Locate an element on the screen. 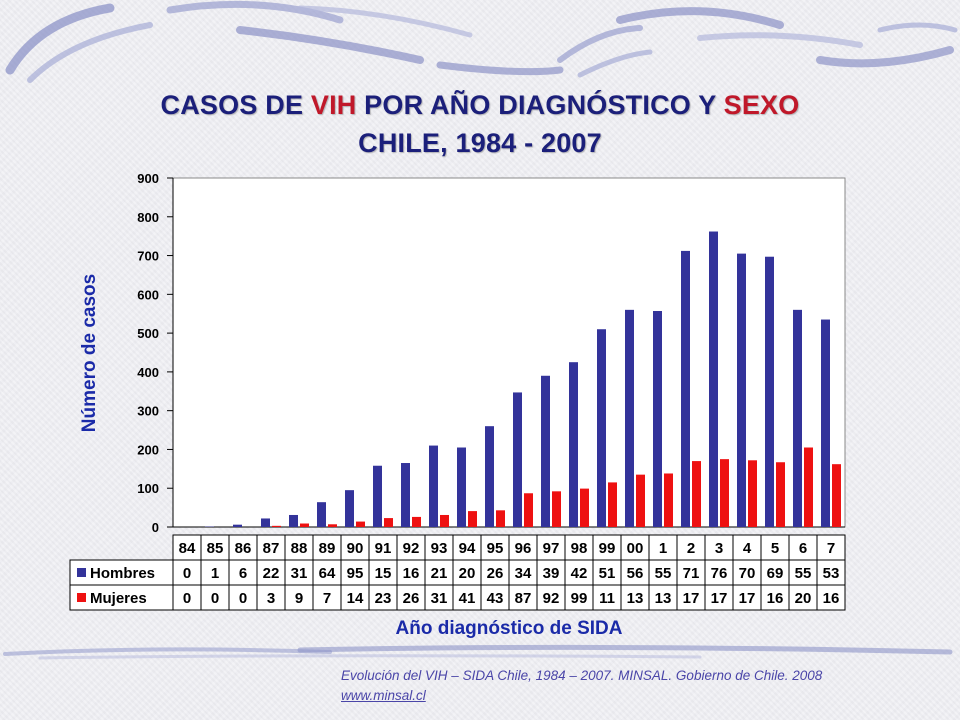  x-tick-label: 84 is located at coordinates (187, 548).